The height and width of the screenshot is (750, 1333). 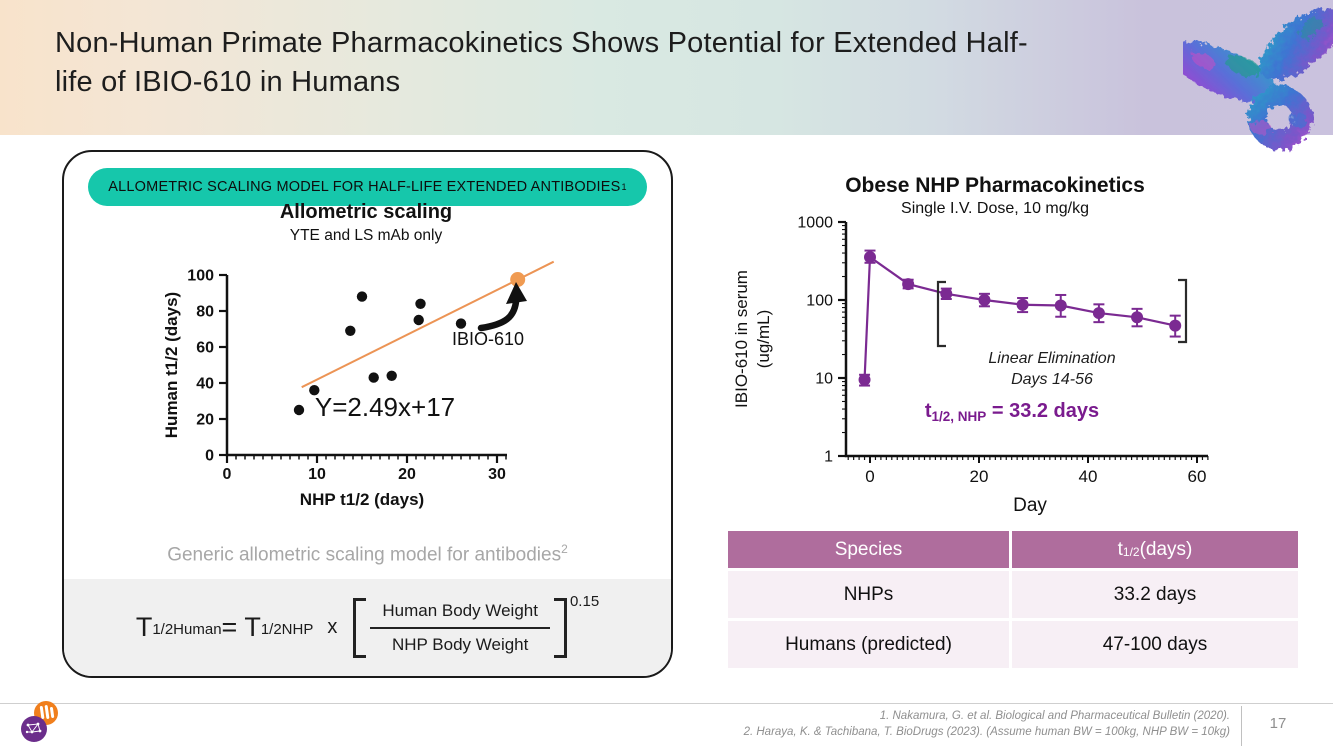 What do you see at coordinates (366, 366) in the screenshot?
I see `scatter-axes` at bounding box center [366, 366].